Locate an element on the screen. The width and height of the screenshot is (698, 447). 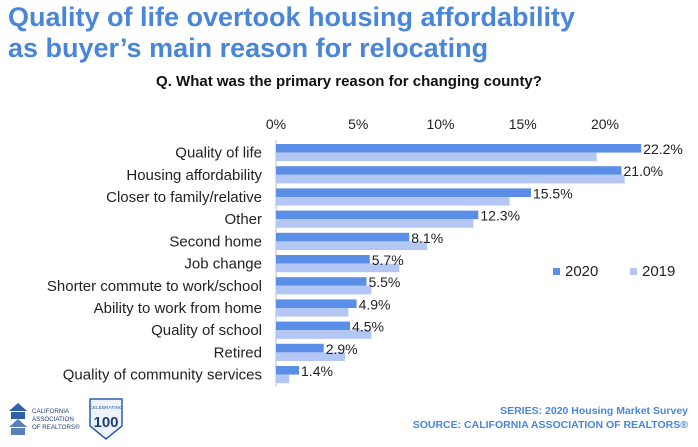
category-label: Job change is located at coordinates (223, 264).